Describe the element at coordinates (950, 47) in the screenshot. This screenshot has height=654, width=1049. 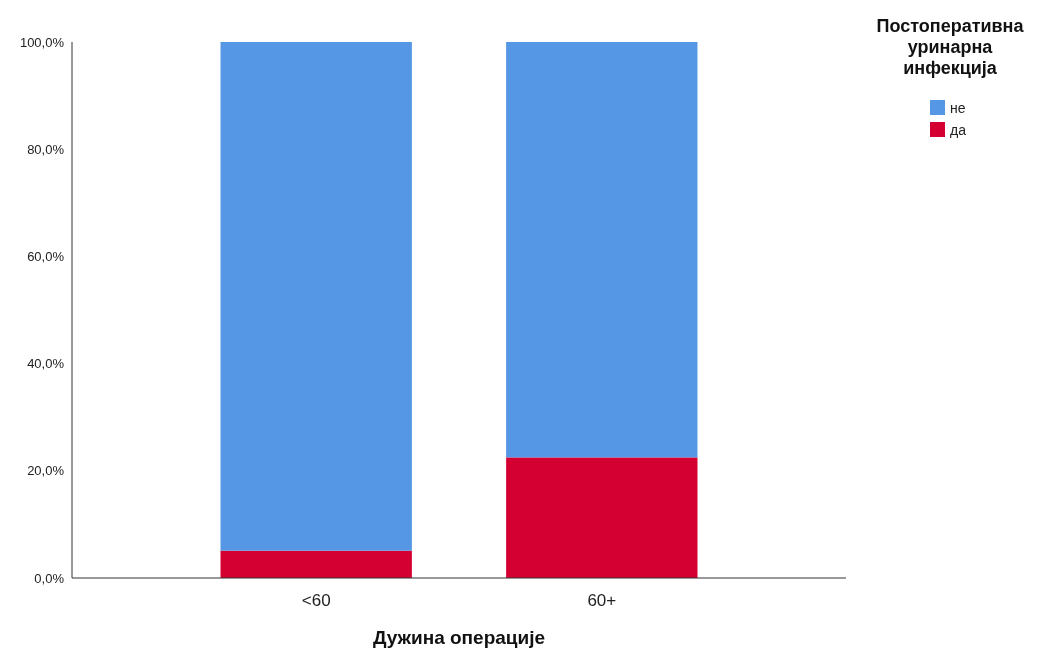
I see `legend-title: Постоперативна уринарна инфекција` at that location.